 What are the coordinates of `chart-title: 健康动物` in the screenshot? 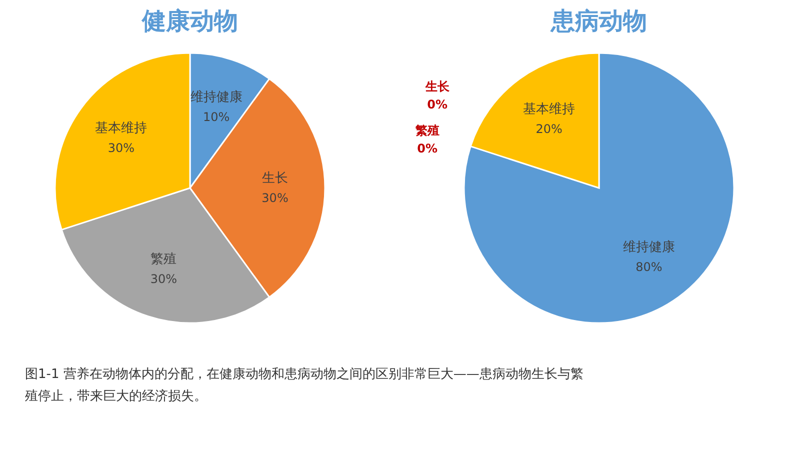 It's located at (189, 21).